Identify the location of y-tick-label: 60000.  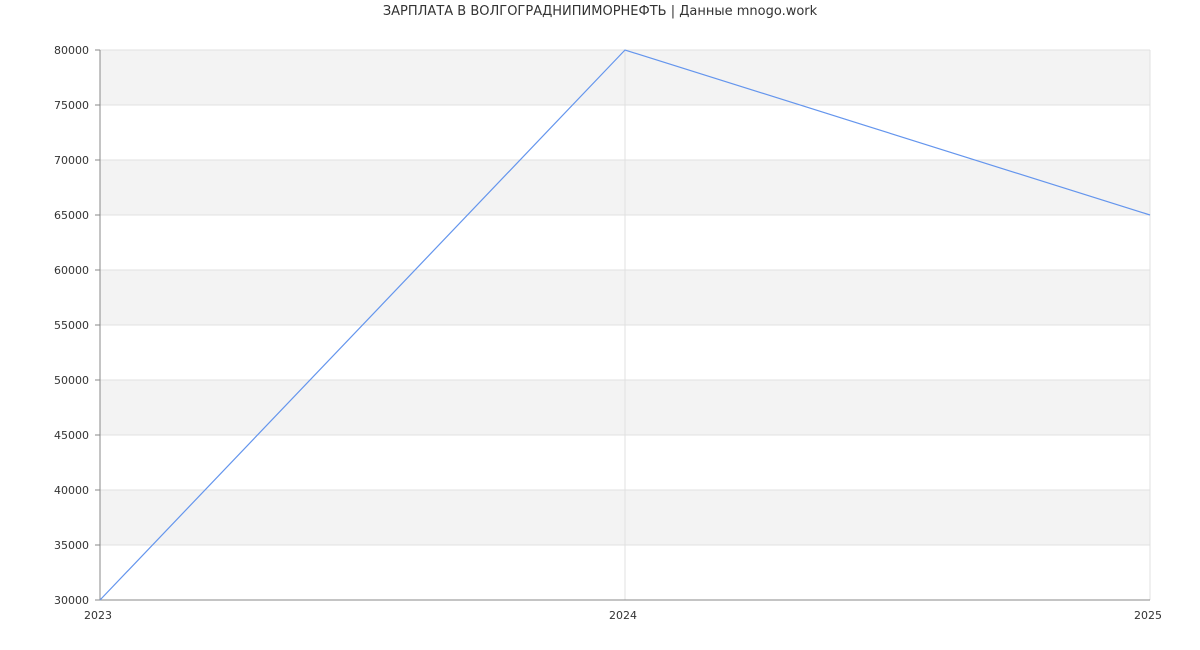
(71, 270).